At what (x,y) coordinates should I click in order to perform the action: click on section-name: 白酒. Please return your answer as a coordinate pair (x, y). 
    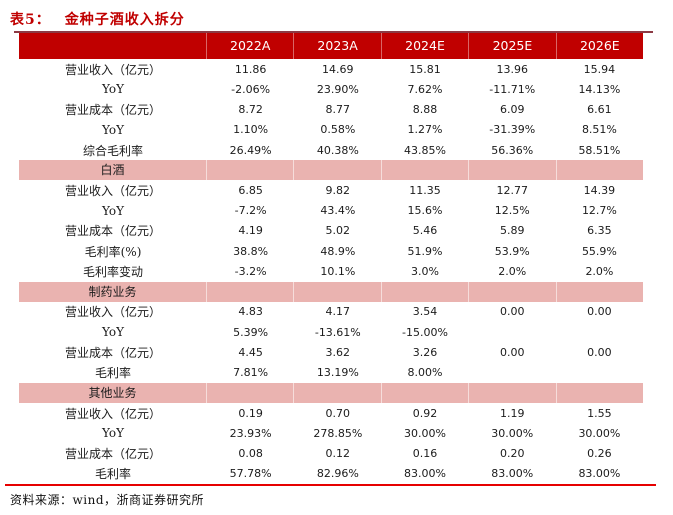
    Looking at the image, I should click on (113, 170).